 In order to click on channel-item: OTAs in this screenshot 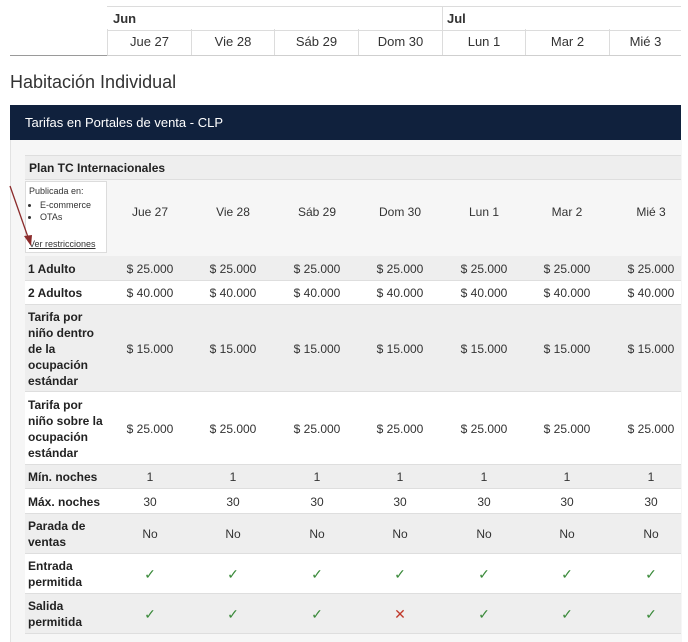, I will do `click(71, 217)`.